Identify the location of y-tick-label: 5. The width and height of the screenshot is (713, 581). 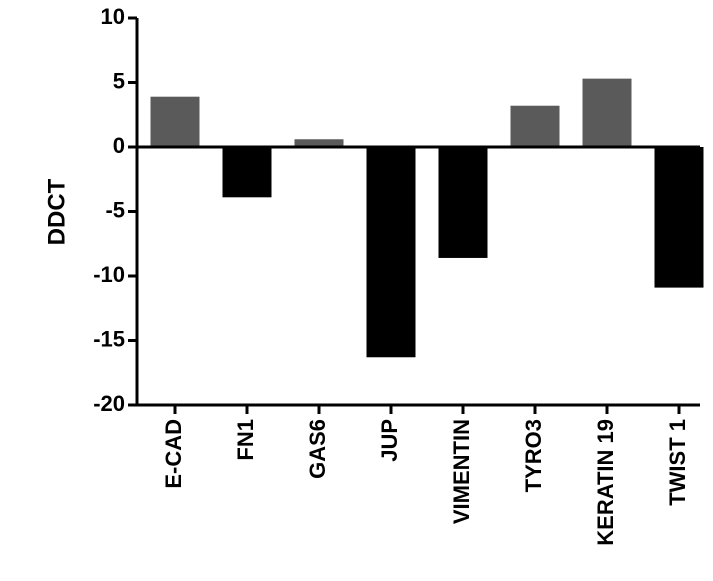
(119, 80).